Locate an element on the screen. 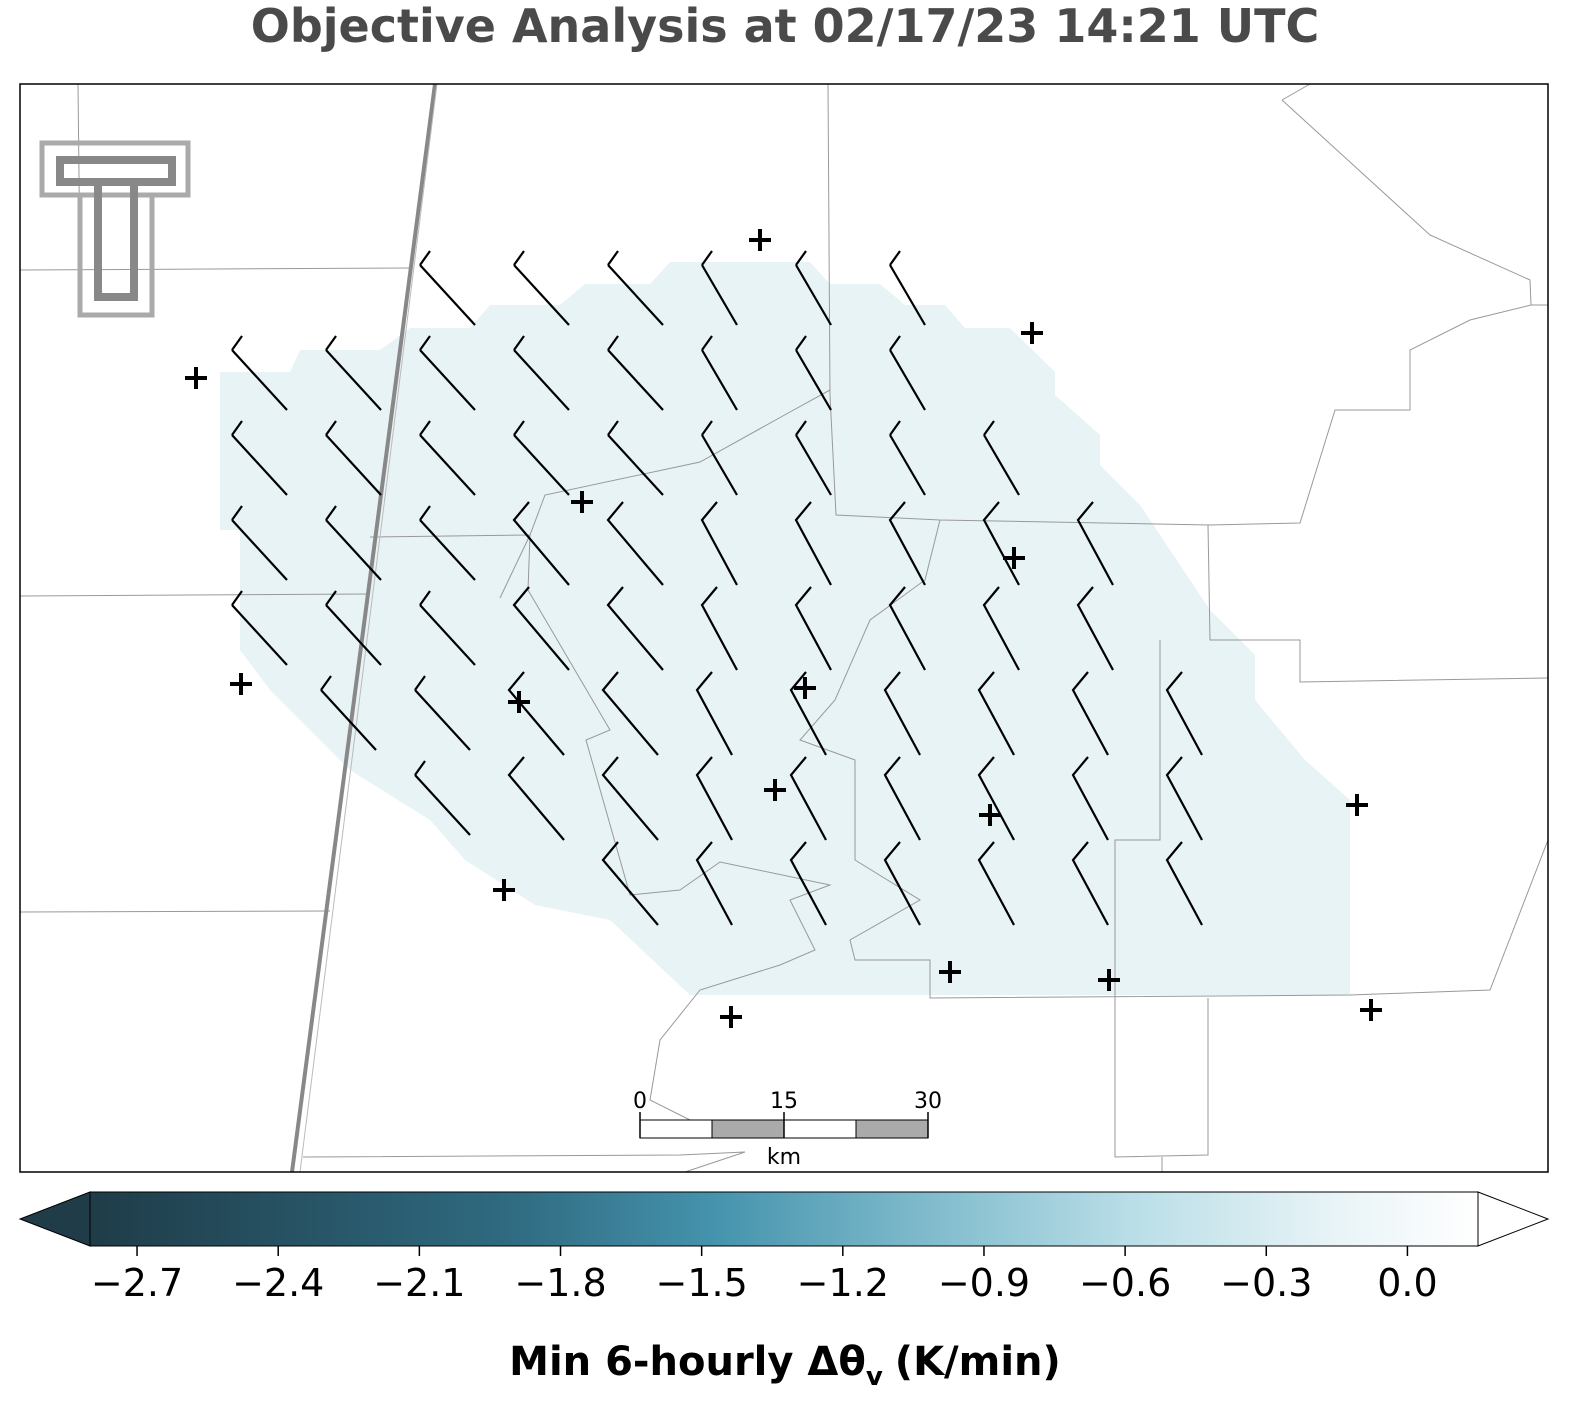 The image size is (1590, 1425). colorbar-tick-label: −2.4 is located at coordinates (278, 1283).